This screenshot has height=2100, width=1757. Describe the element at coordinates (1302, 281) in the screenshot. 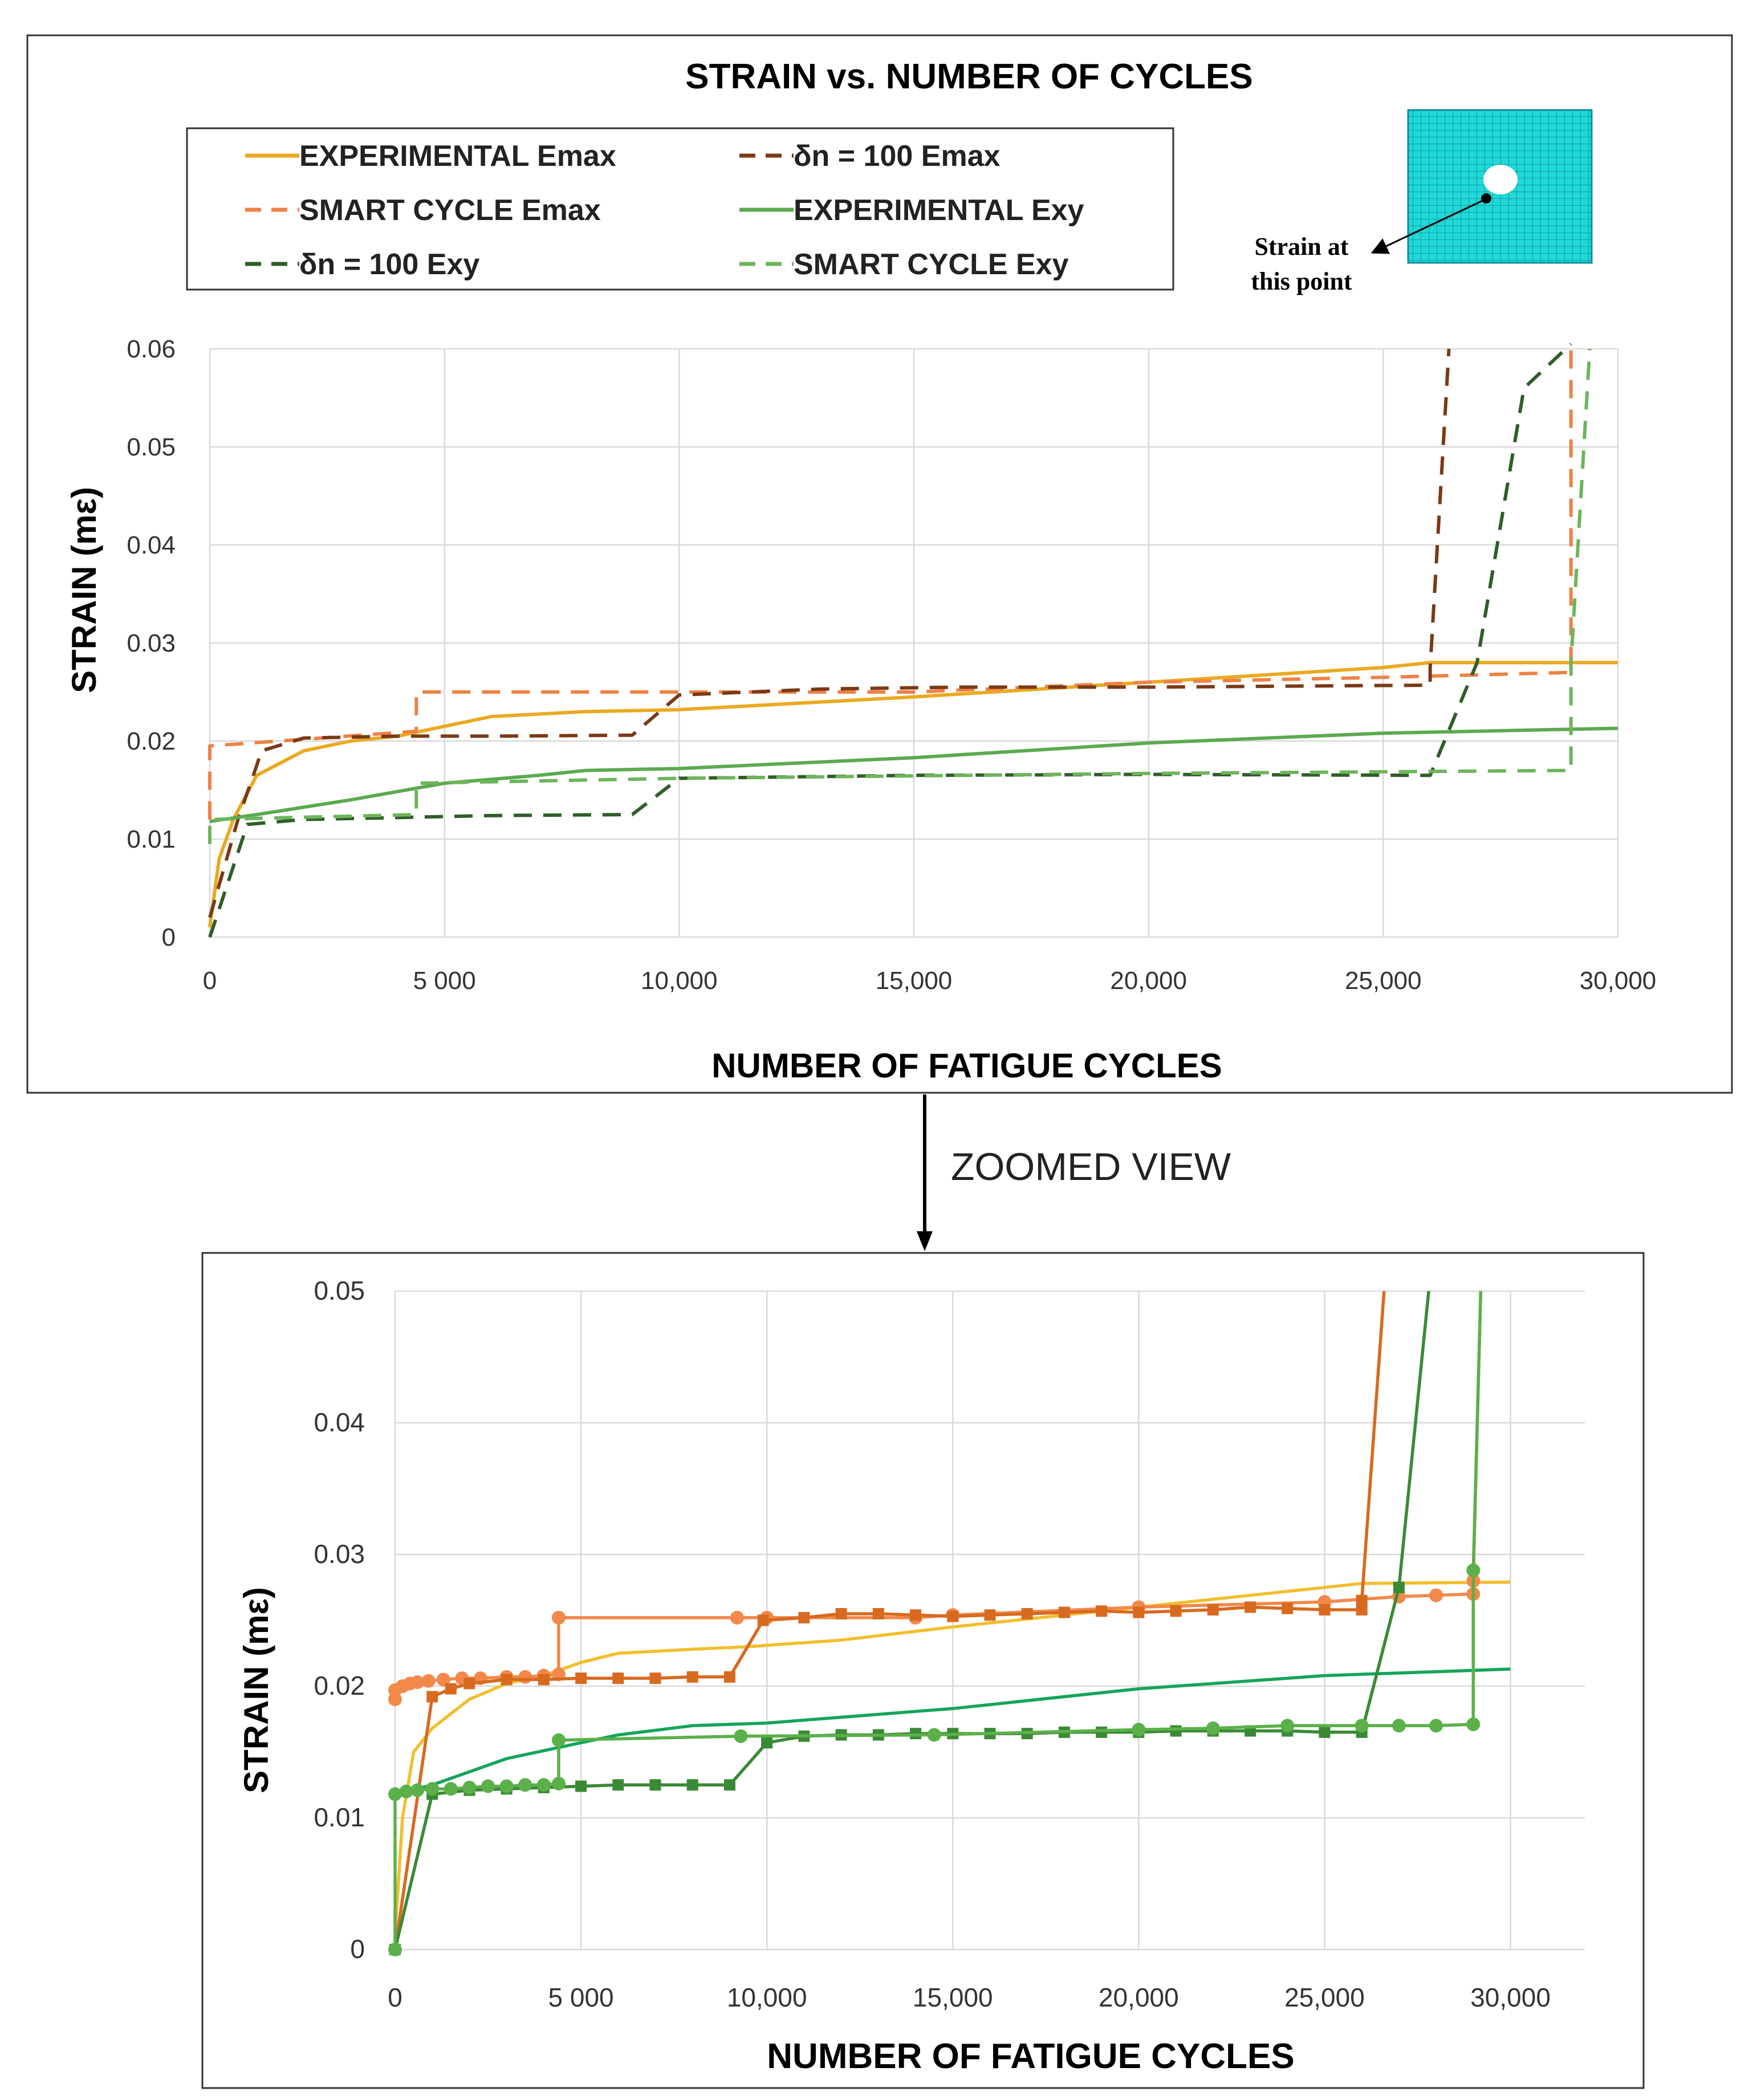

I see `inset-label-line2: this point` at that location.